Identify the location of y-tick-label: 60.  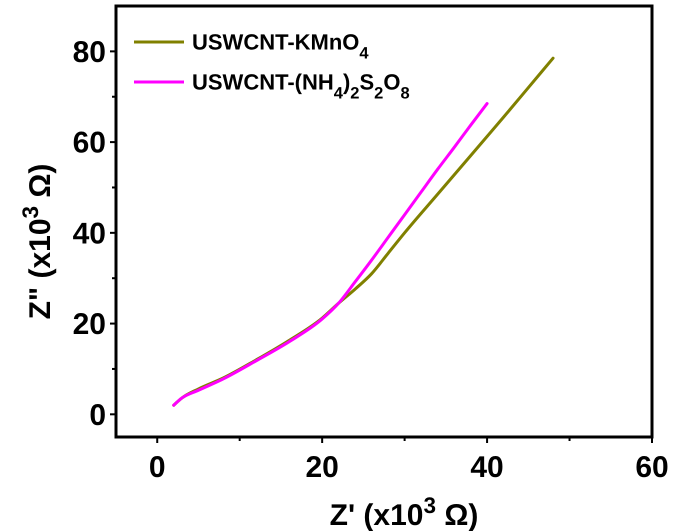
(89, 143).